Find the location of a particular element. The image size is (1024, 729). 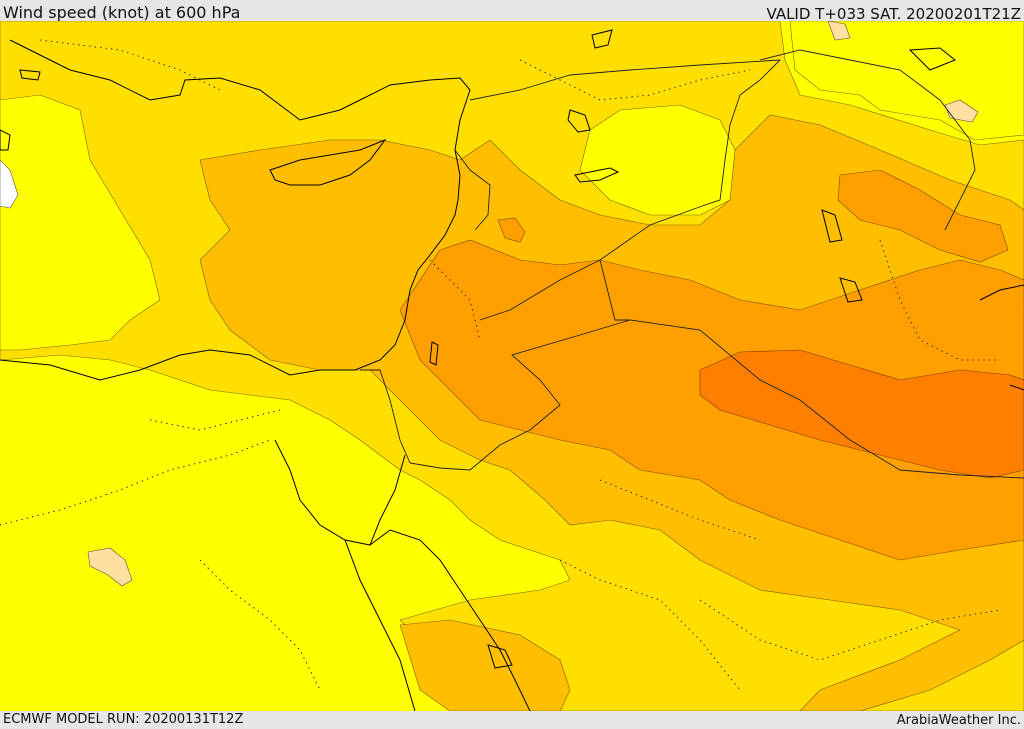

field-band-4-ne is located at coordinates (923, 216).